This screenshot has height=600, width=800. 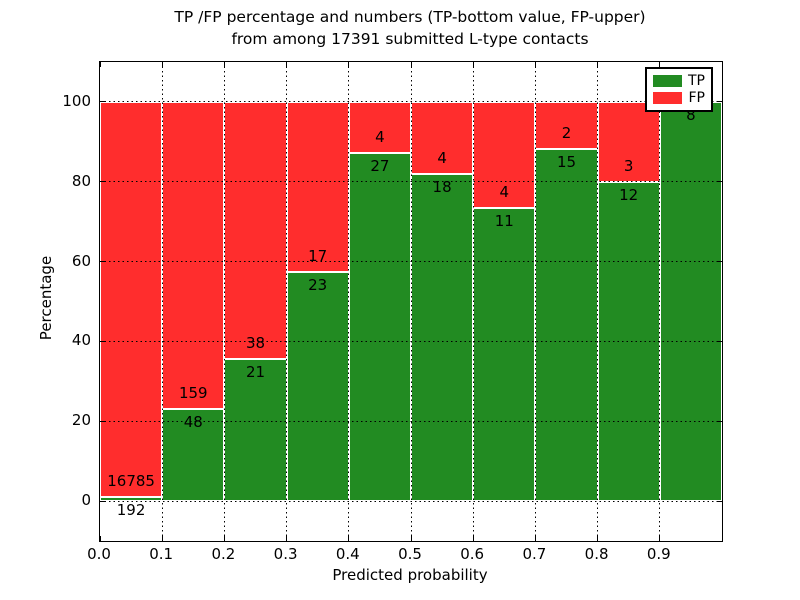 What do you see at coordinates (223, 554) in the screenshot?
I see `x-tick-label: 0.2` at bounding box center [223, 554].